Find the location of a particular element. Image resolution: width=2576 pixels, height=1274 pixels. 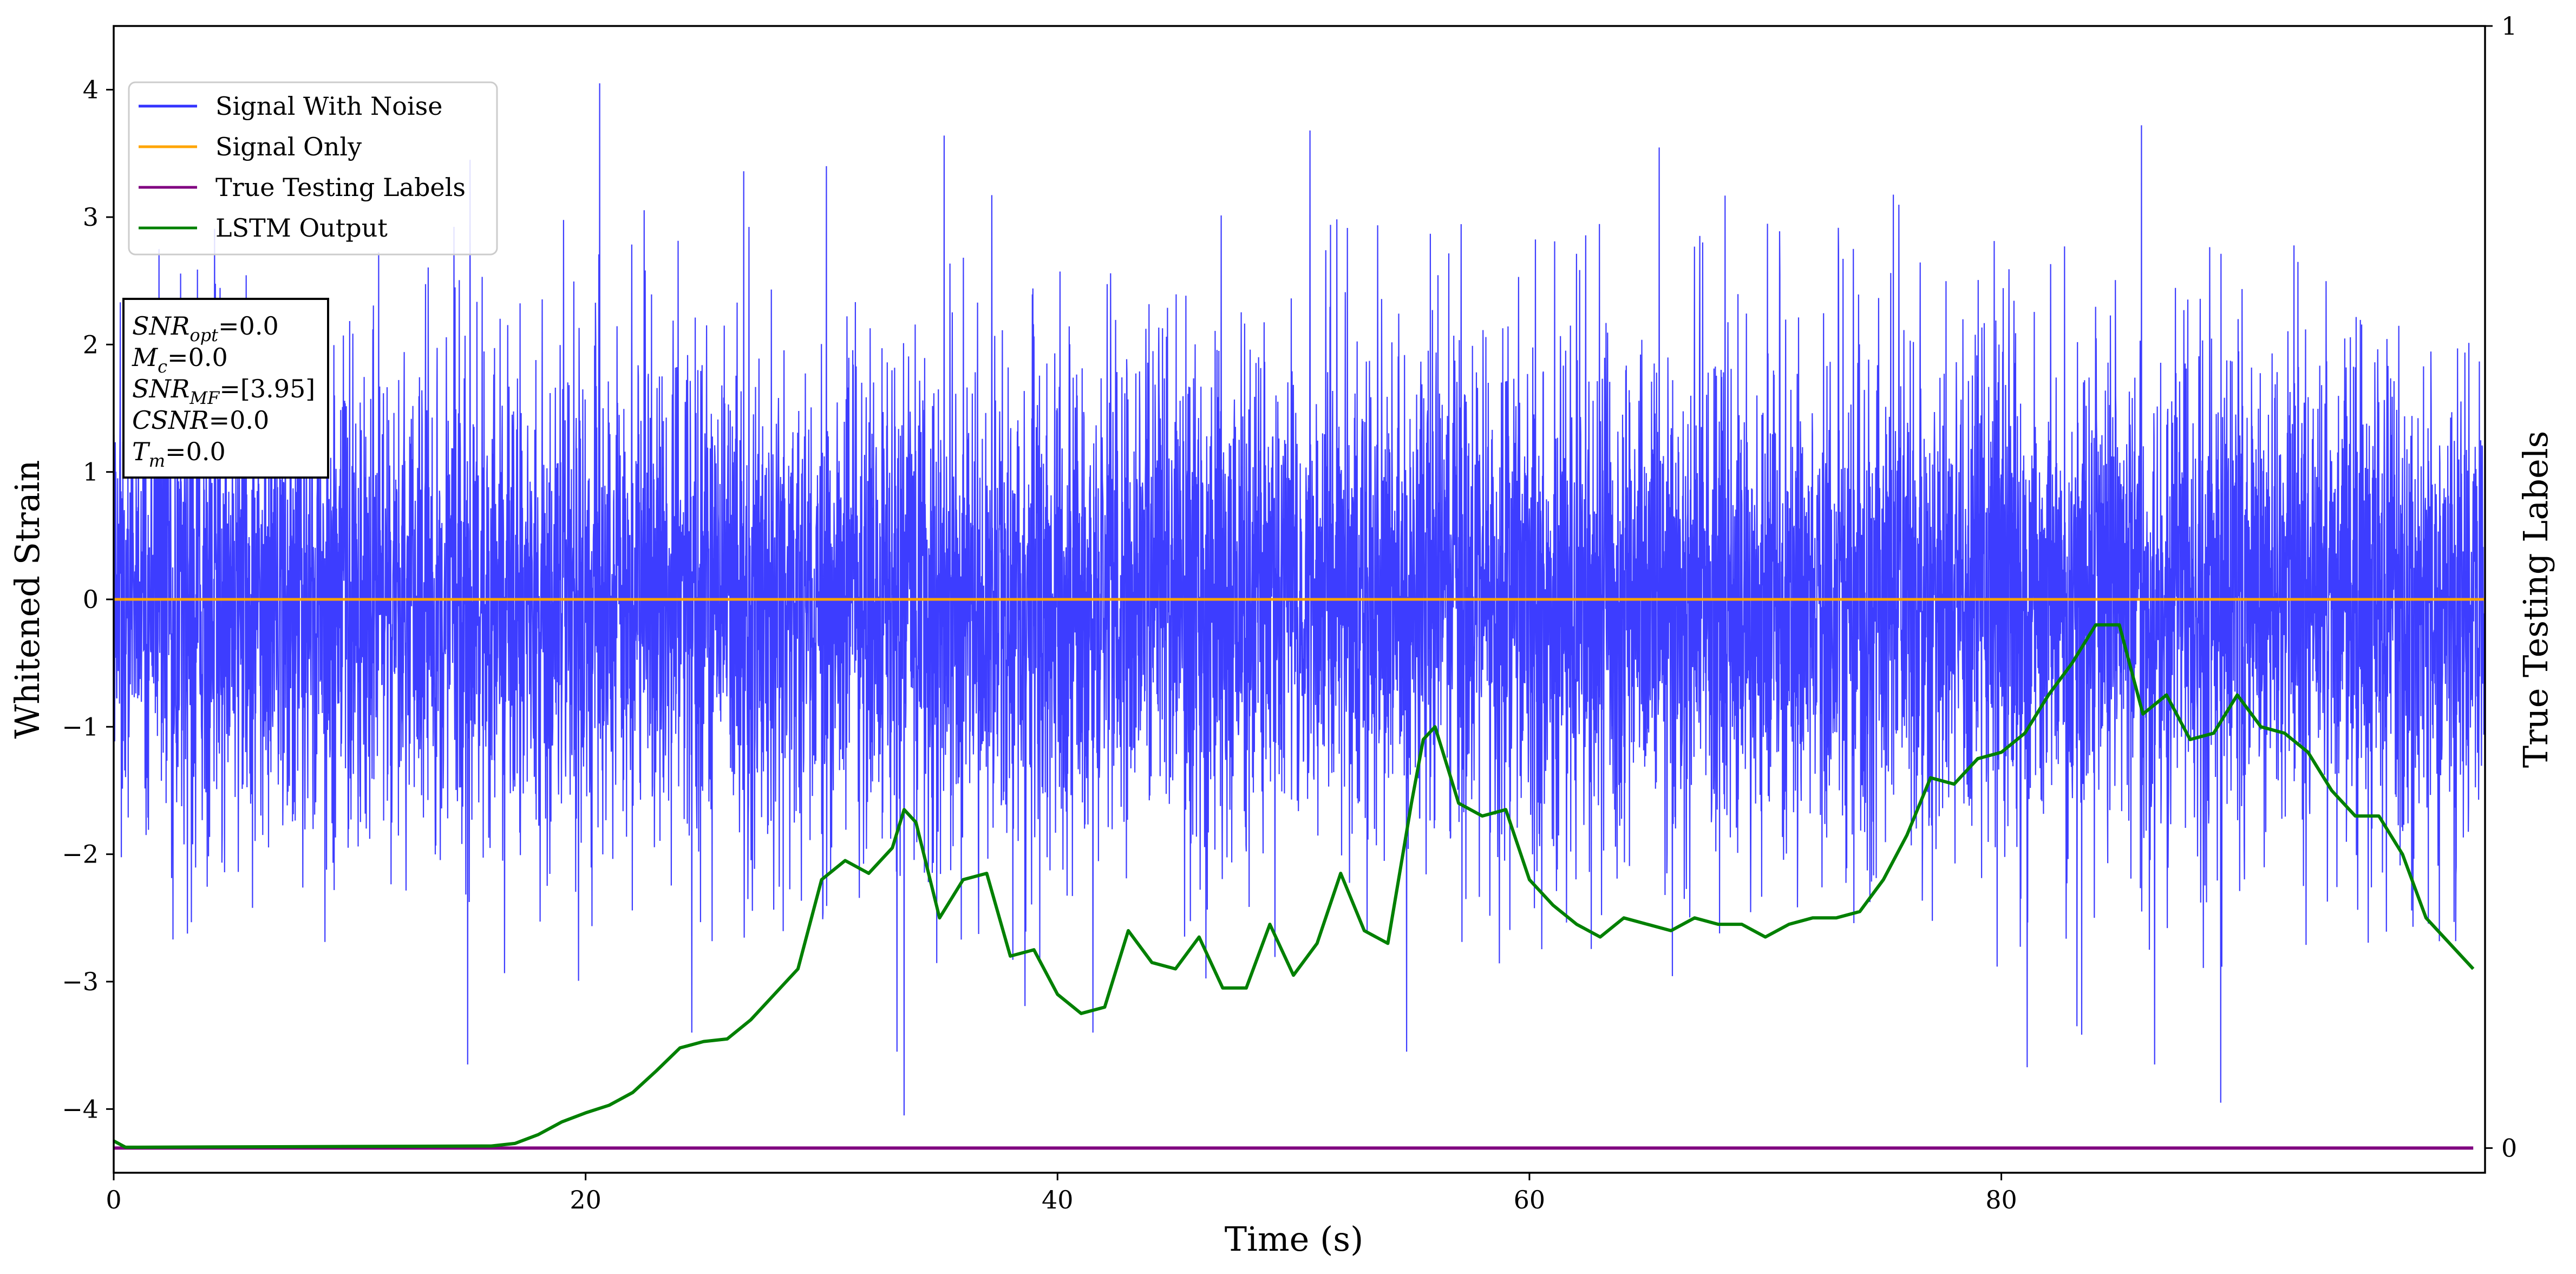

annotation-line: Mc=0.0 is located at coordinates (180, 360).